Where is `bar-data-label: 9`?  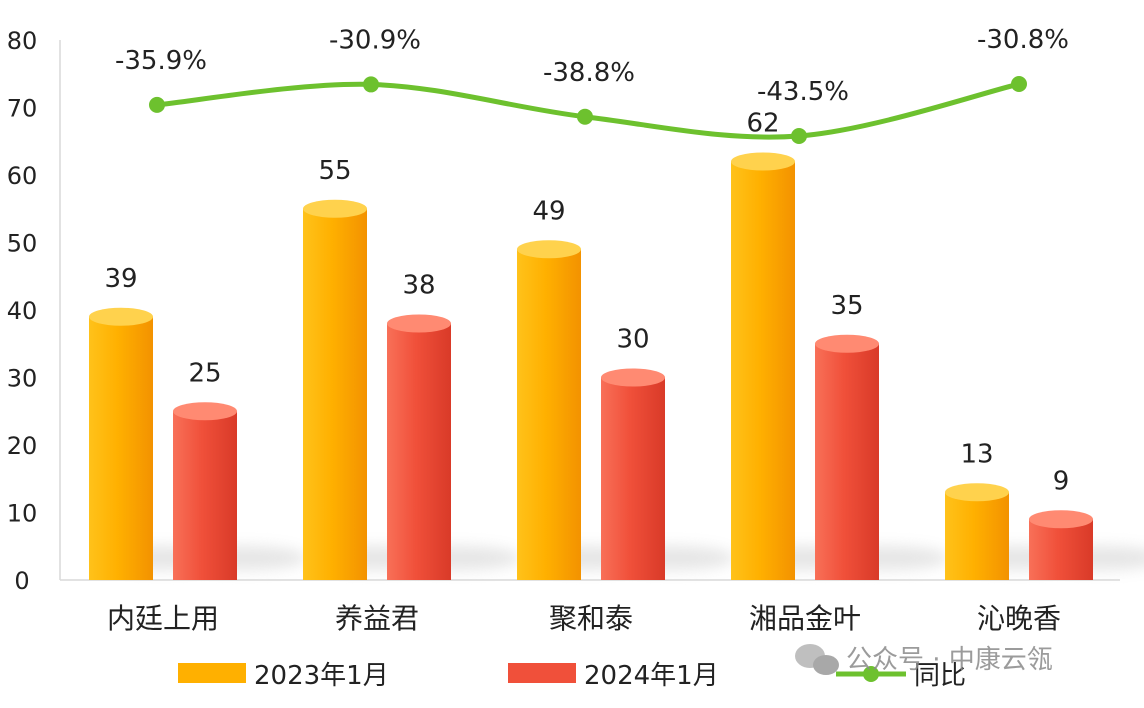 bar-data-label: 9 is located at coordinates (1061, 481).